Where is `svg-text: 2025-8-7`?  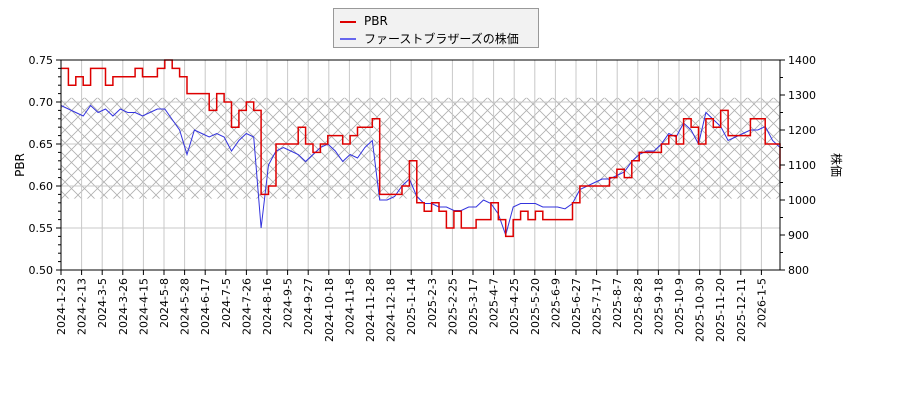
svg-text: 2025-8-7 is located at coordinates (617, 303).